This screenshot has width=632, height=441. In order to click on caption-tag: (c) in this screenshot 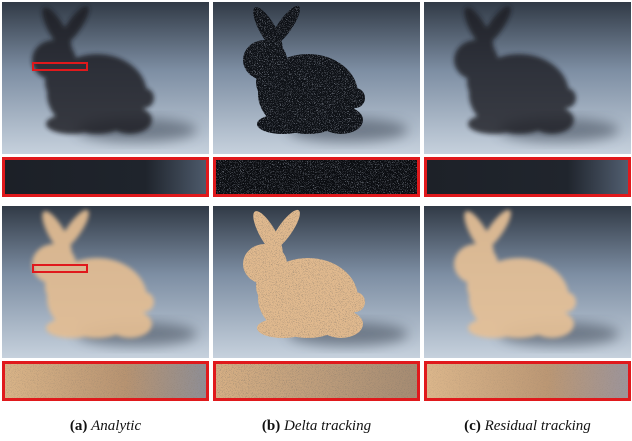, I will do `click(472, 426)`.